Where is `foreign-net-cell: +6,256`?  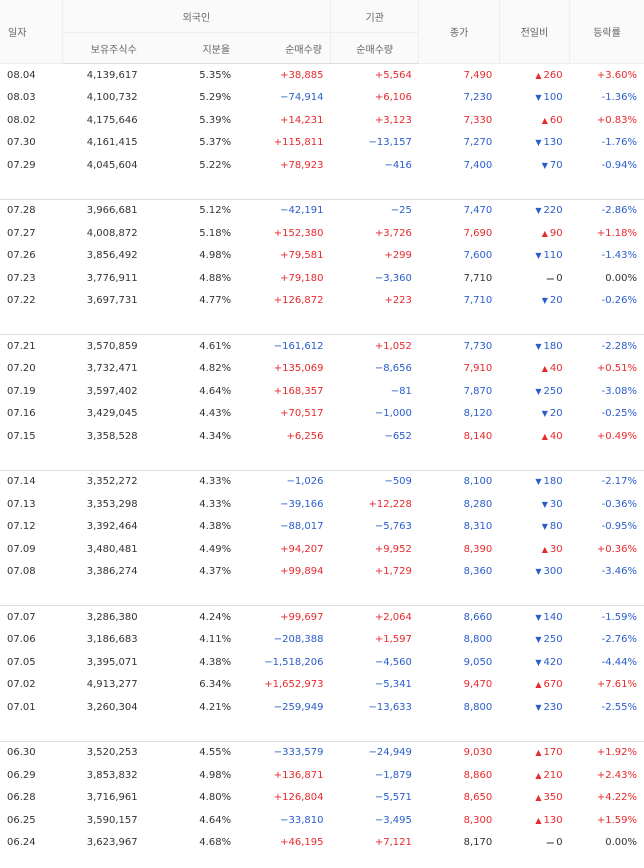 foreign-net-cell: +6,256 is located at coordinates (305, 436).